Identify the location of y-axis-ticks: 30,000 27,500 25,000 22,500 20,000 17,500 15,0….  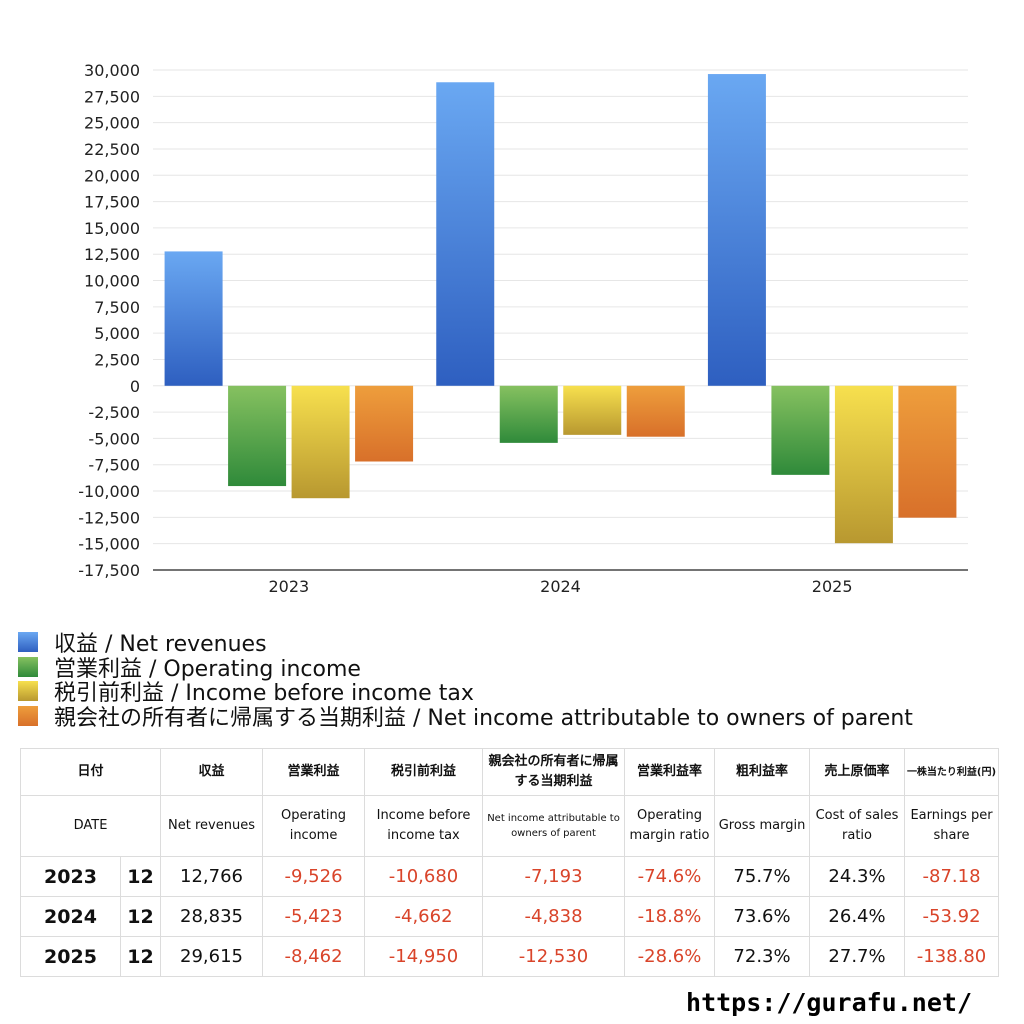
(109, 320).